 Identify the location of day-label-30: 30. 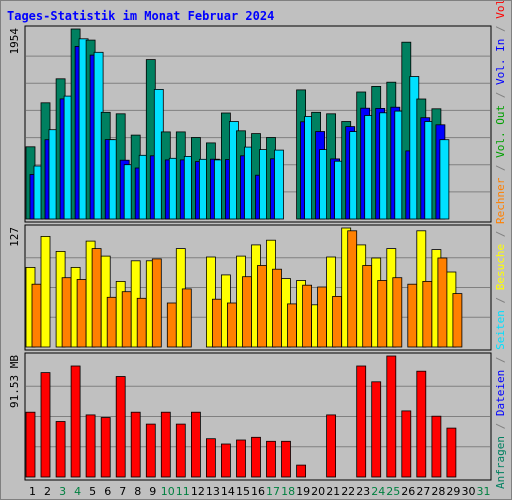
(469, 491).